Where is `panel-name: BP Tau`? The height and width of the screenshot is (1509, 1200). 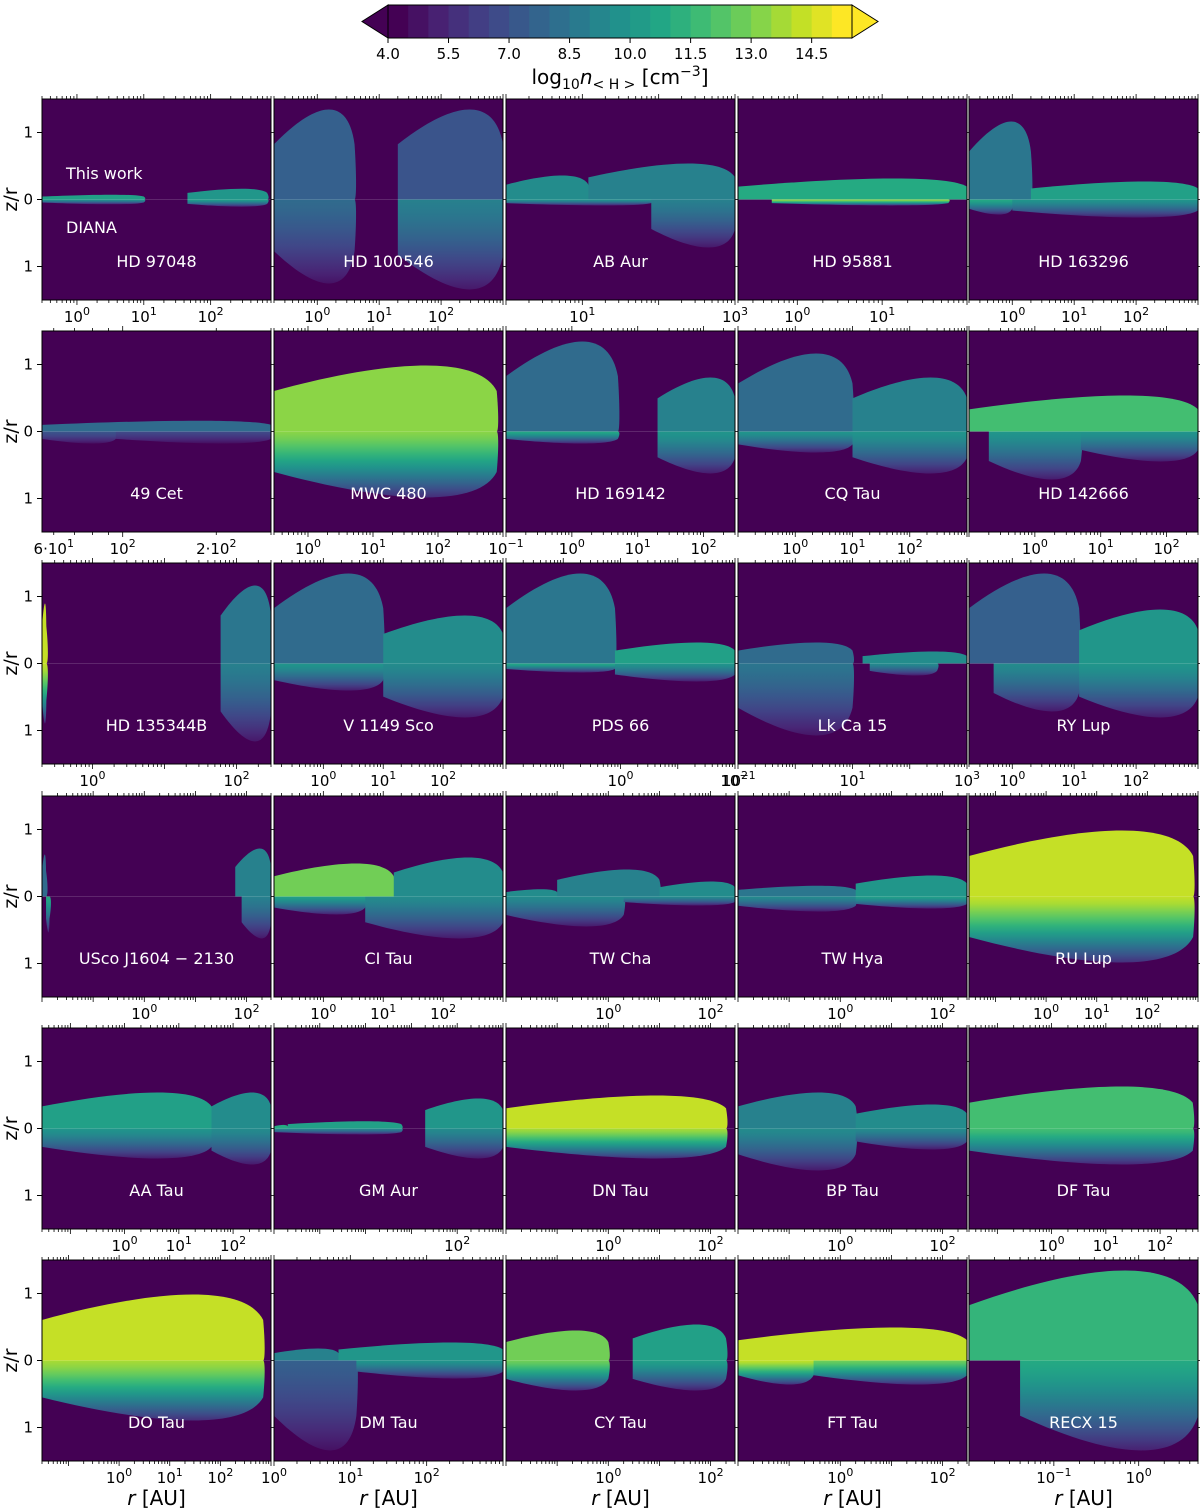 panel-name: BP Tau is located at coordinates (852, 1190).